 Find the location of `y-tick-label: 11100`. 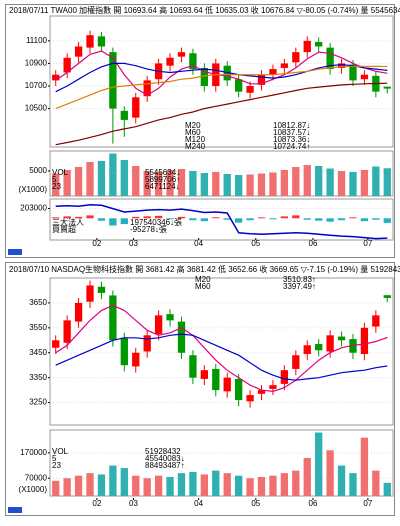

y-tick-label: 11100 is located at coordinates (37, 40).